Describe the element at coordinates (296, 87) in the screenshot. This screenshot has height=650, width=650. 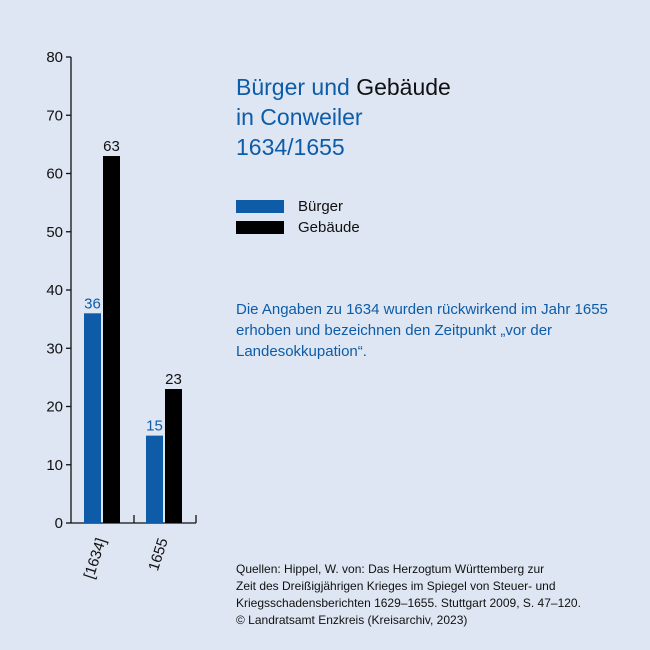
I see `title-part-buerger: Bürger und` at that location.